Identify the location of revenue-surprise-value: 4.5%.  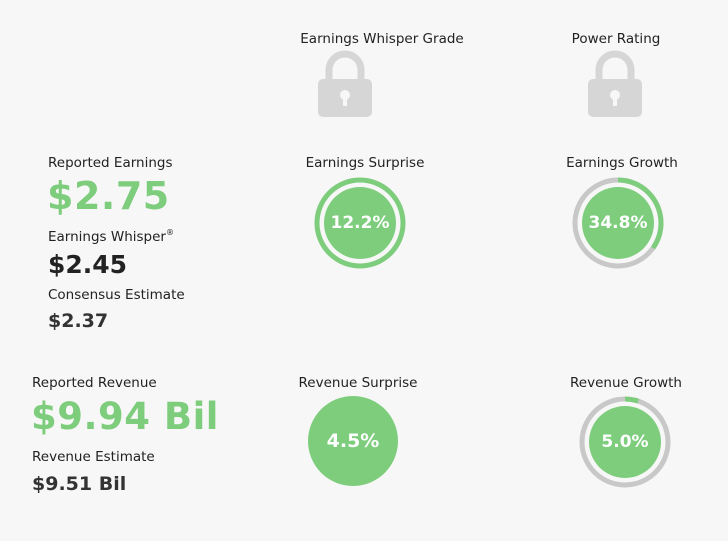
(353, 441).